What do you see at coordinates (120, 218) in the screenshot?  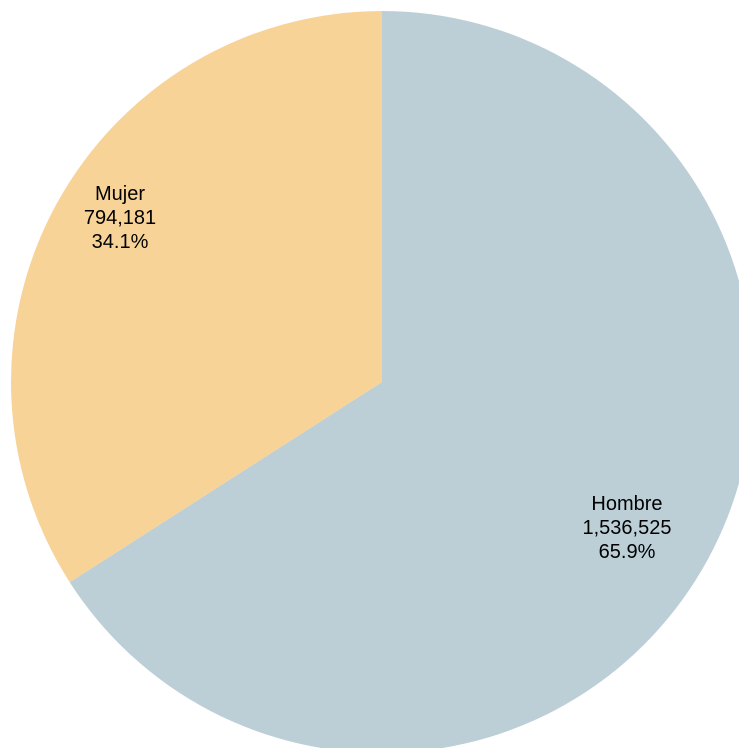 I see `slice-label-value-mujer: 794,181` at bounding box center [120, 218].